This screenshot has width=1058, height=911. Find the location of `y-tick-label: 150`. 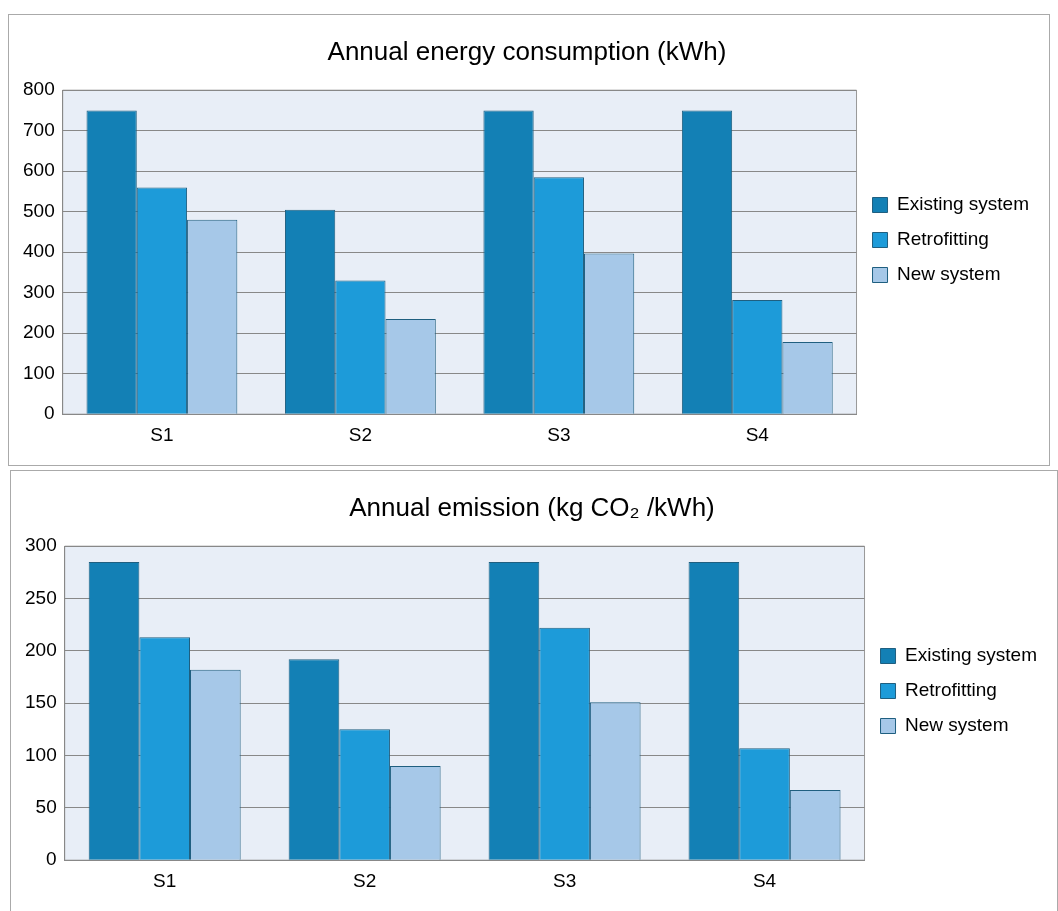

y-tick-label: 150 is located at coordinates (41, 702).